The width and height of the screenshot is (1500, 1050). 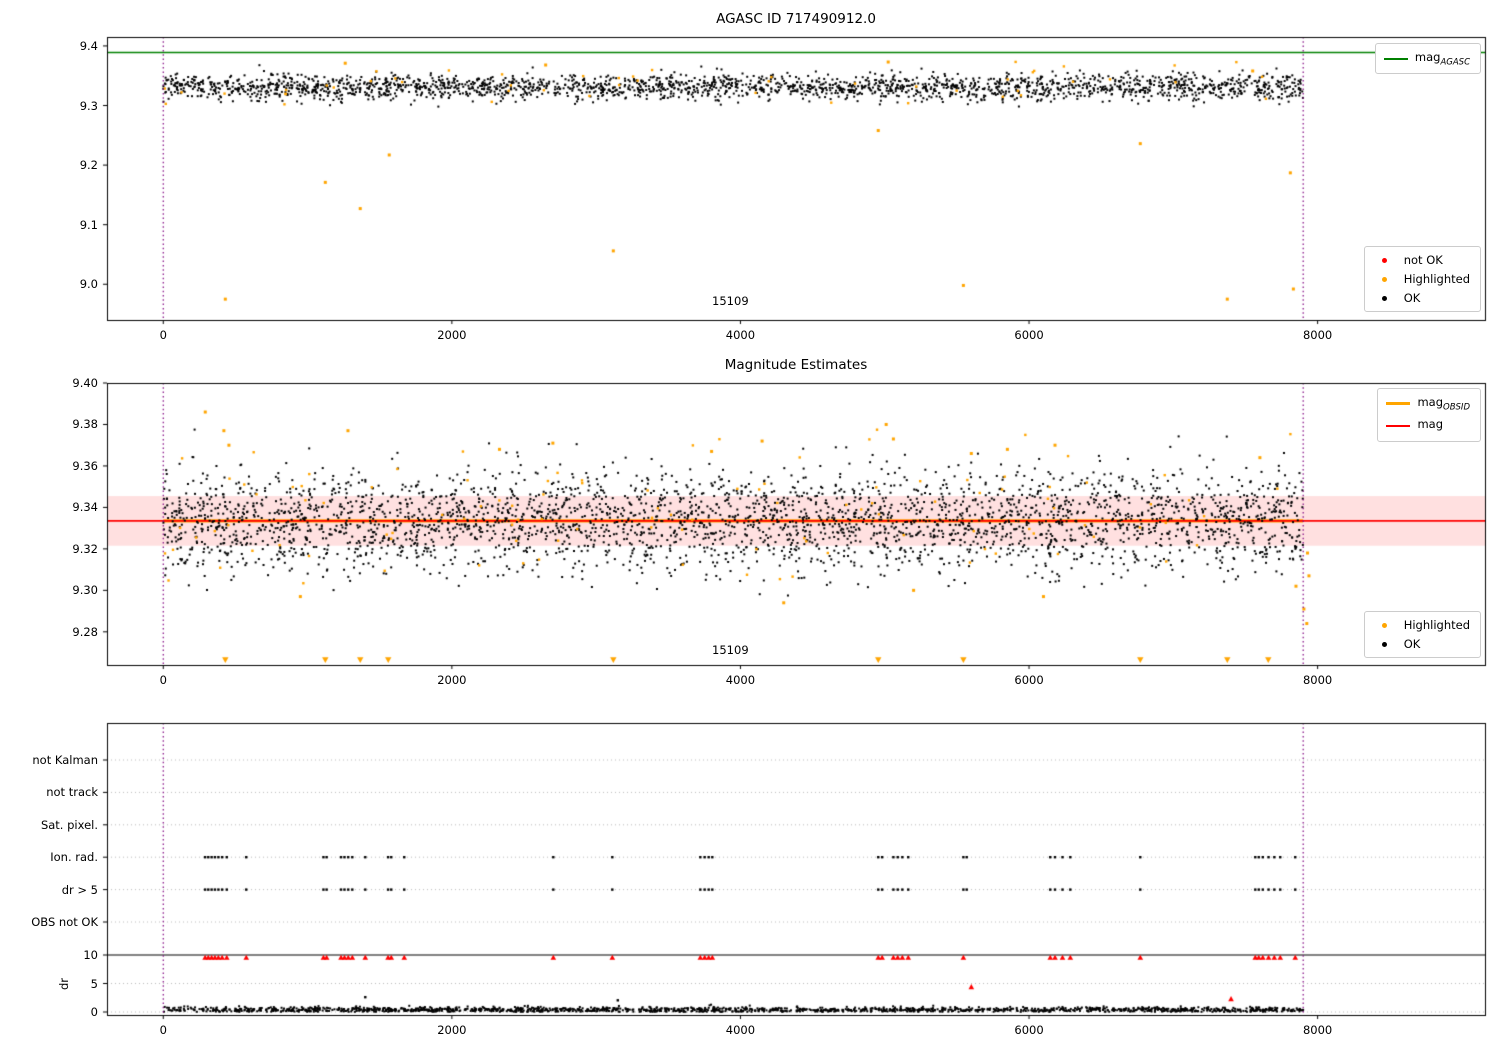 I want to click on plot1-ytick-1: 9.1, so click(x=88, y=224).